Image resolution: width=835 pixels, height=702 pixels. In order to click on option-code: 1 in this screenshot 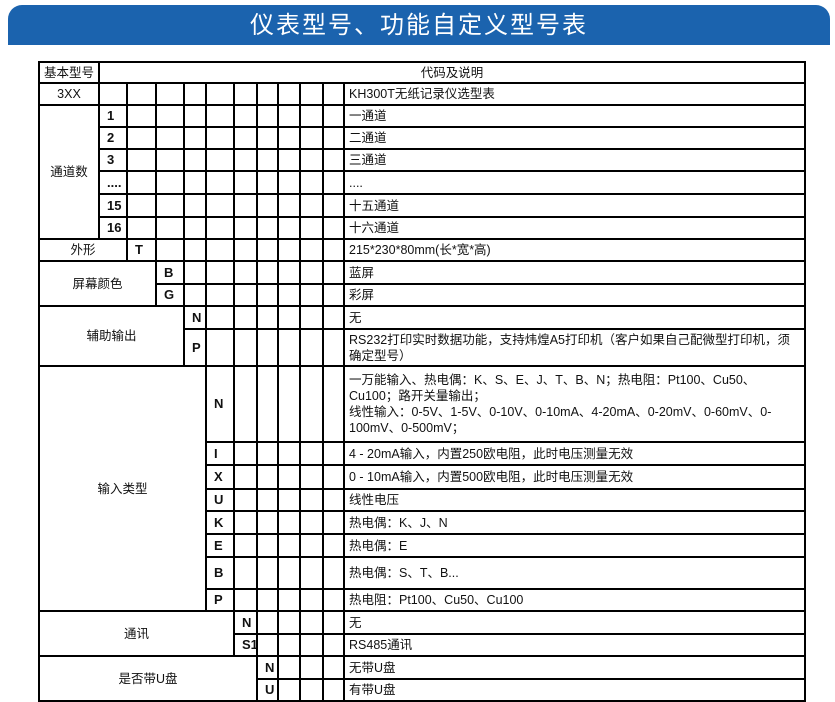, I will do `click(113, 116)`.